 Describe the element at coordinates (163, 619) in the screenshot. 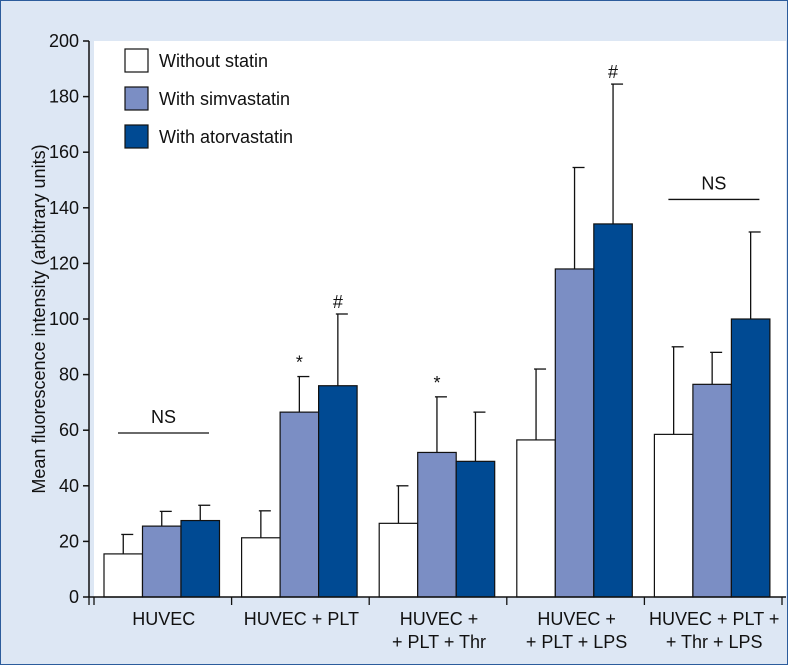

I see `x-category-label: HUVEC` at that location.